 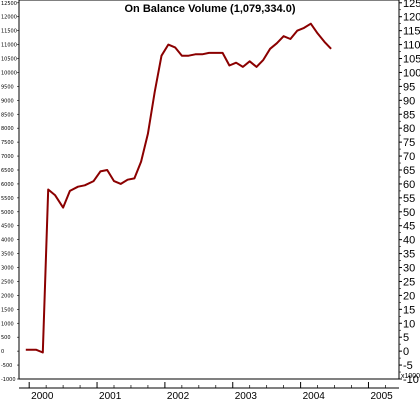 What do you see at coordinates (409, 171) in the screenshot?
I see `right-tick-label: 65` at bounding box center [409, 171].